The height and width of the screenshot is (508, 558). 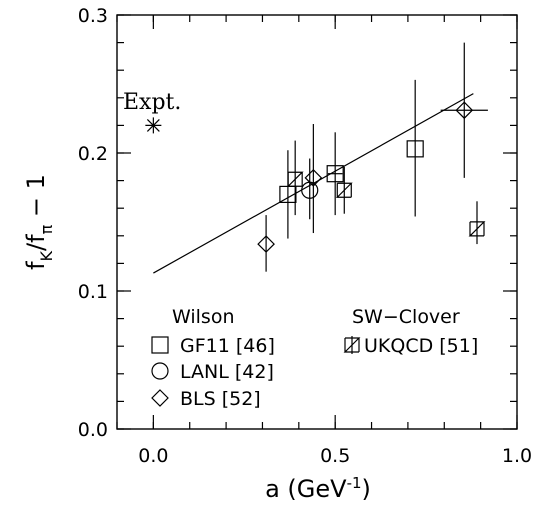 I want to click on x-tick-label: 1.0, so click(x=517, y=456).